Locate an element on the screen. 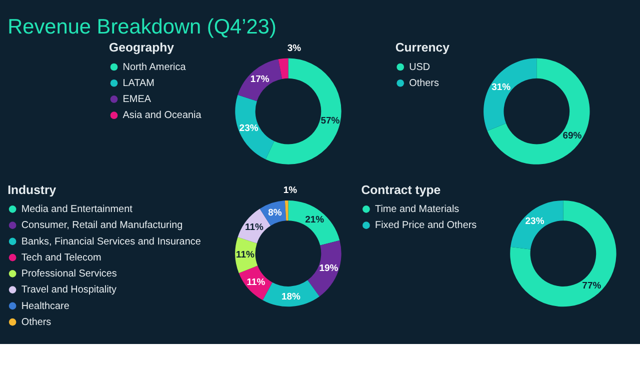  legend-label: Banks, Financial Services and Insurance is located at coordinates (111, 242).